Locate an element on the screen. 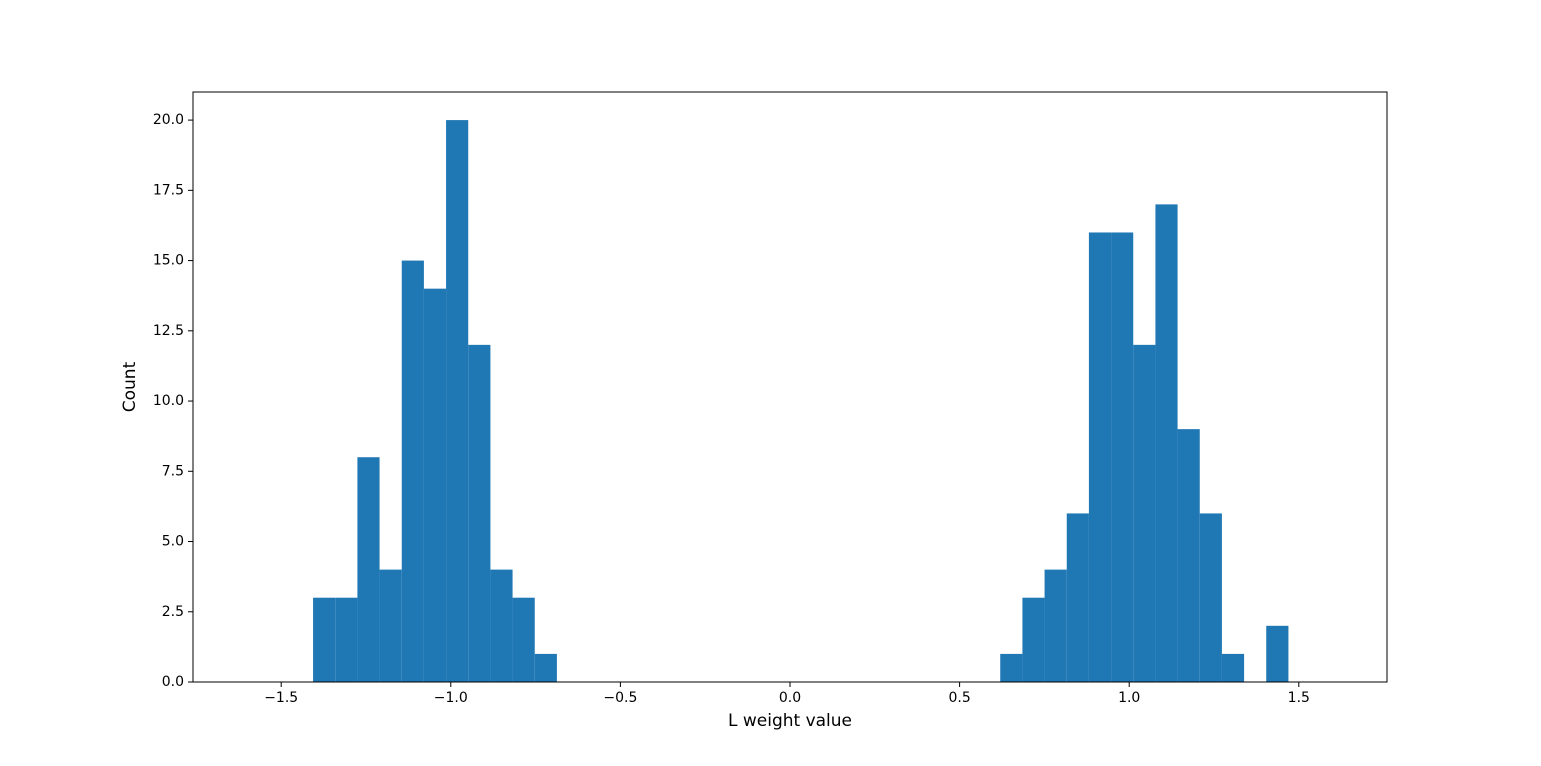 The width and height of the screenshot is (1541, 766). y-tick-label: 5.0 is located at coordinates (173, 542).